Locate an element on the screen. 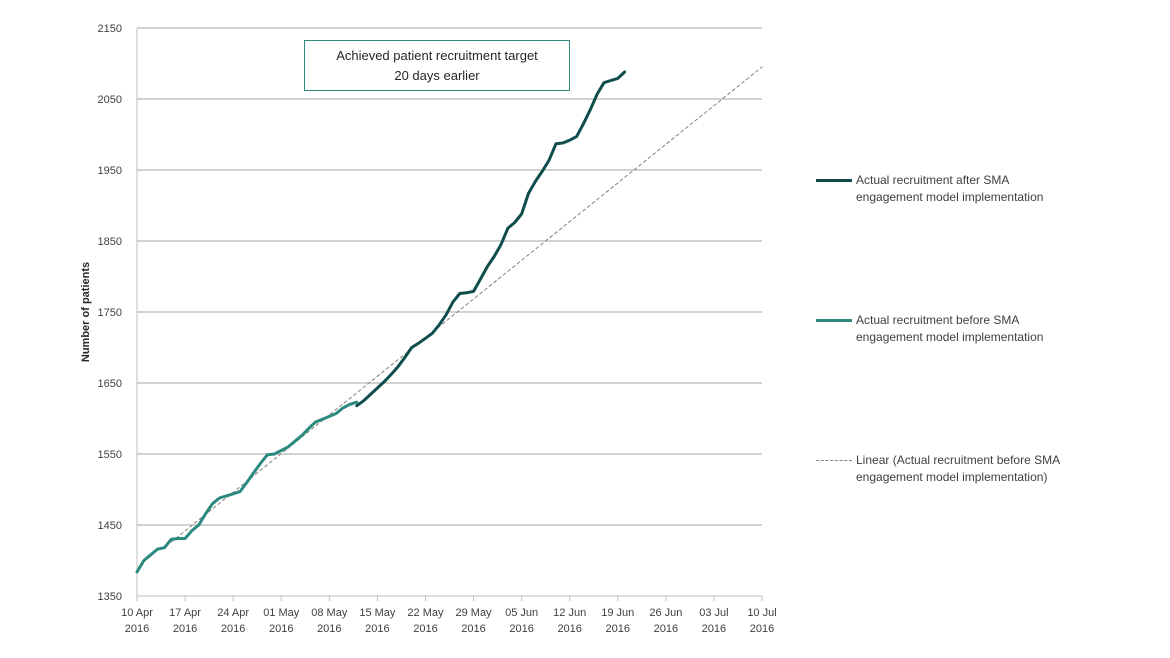 This screenshot has height=658, width=1170. y-tick-label: 1750 is located at coordinates (110, 313).